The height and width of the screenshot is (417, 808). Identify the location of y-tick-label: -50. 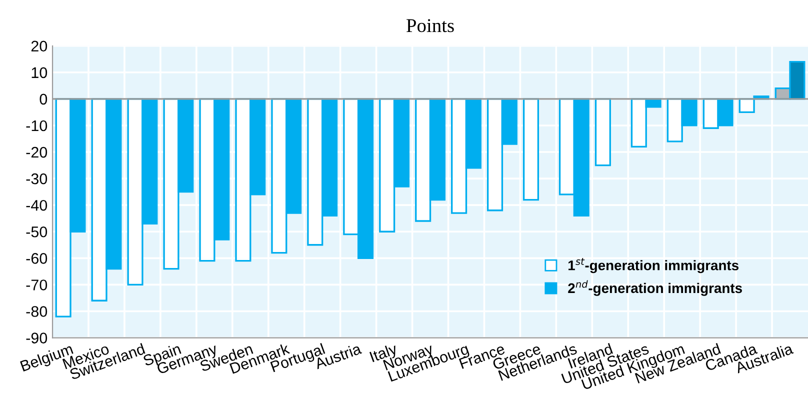
(37, 232).